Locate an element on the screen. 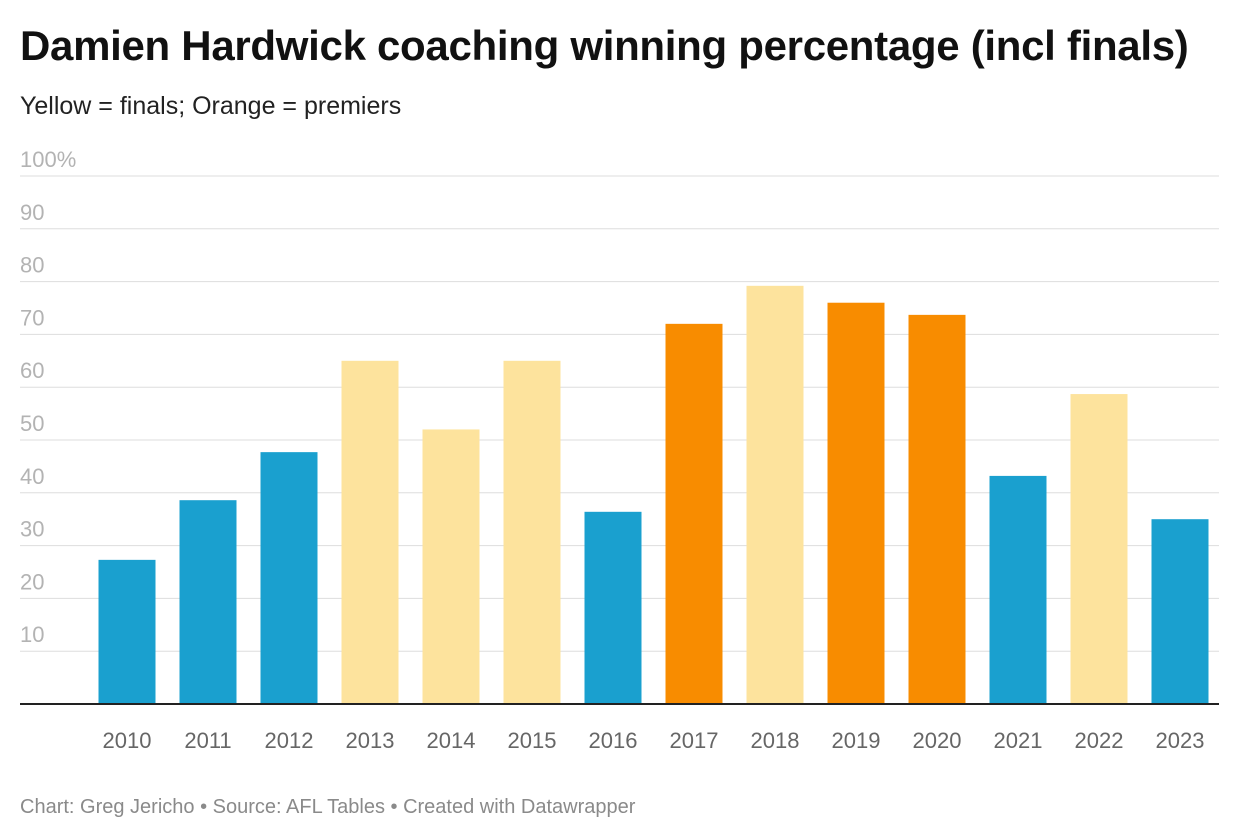  x-tick-label: 2021 is located at coordinates (1018, 740).